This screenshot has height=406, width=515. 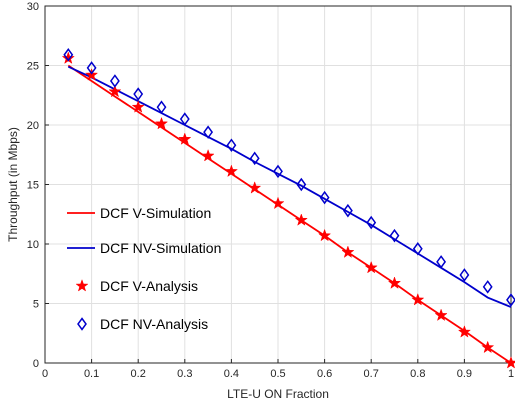 I want to click on y-tick-label: 15, so click(x=33, y=186).